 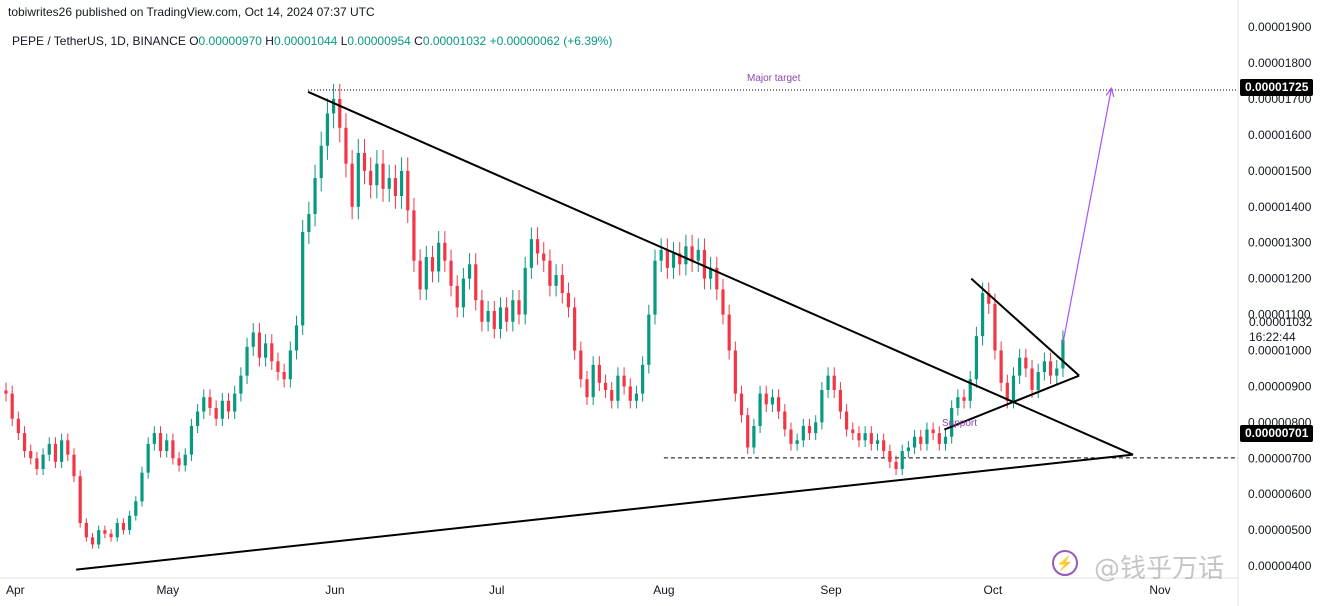 I want to click on x-tick-label: Nov, so click(x=1159, y=590).